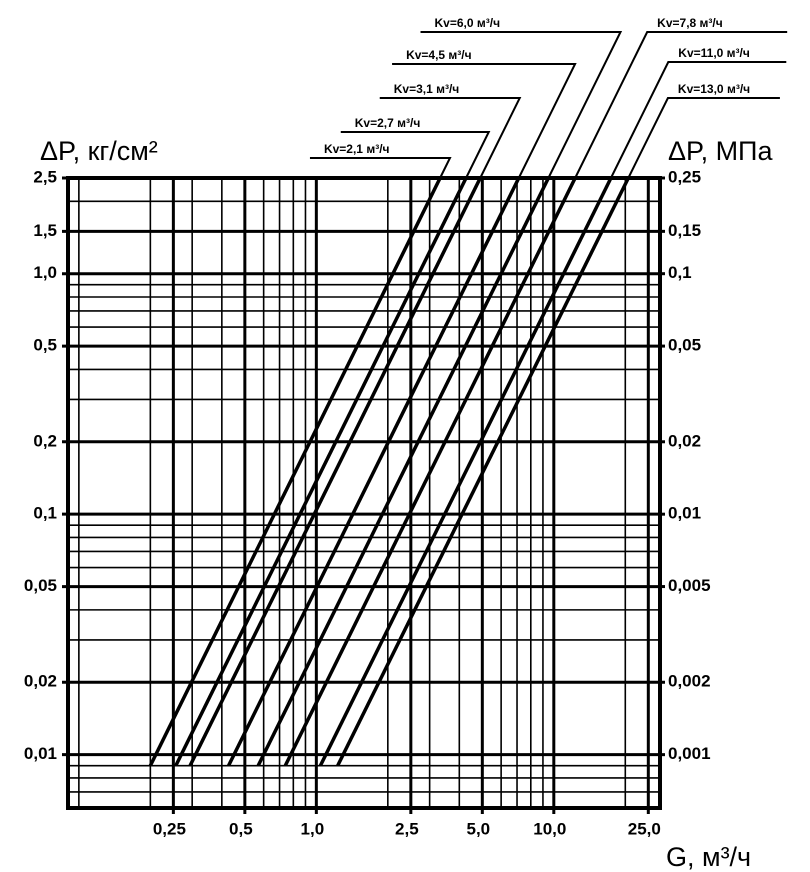  What do you see at coordinates (689, 585) in the screenshot?
I see `y2-tick-label: 0,005` at bounding box center [689, 585].